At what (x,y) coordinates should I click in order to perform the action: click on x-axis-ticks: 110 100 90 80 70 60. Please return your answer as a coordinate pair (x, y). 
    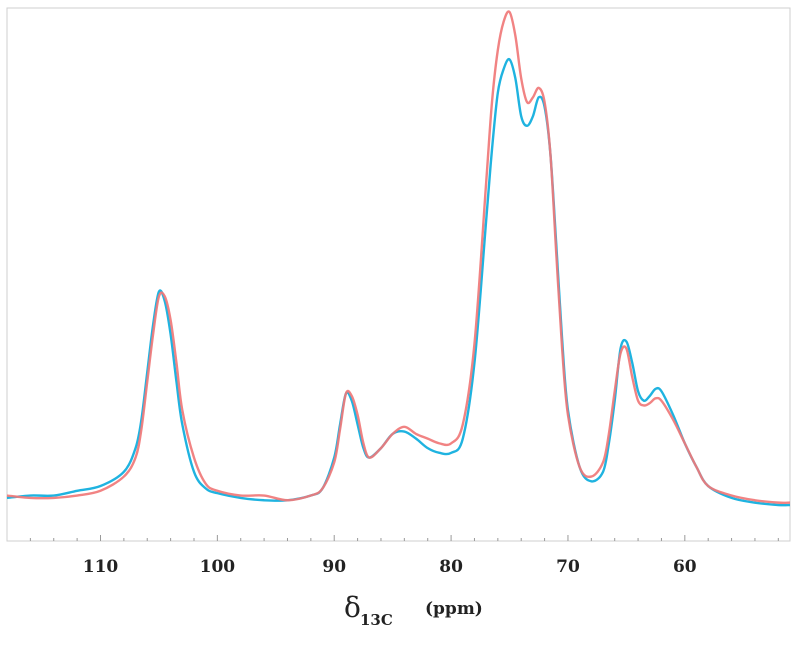
    Looking at the image, I should click on (404, 556).